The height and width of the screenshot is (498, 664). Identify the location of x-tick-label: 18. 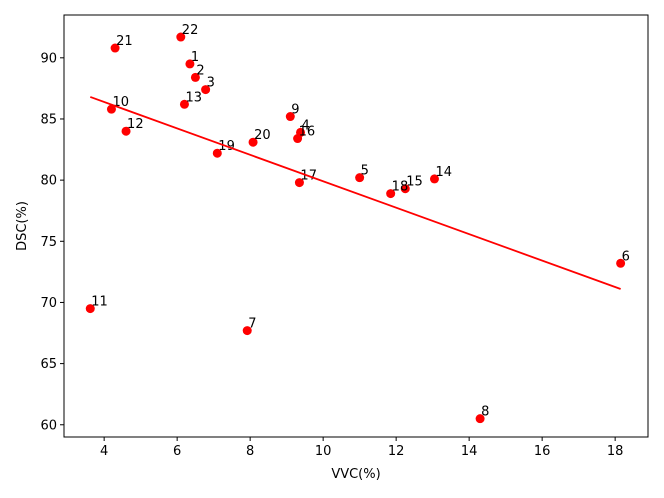
(615, 451).